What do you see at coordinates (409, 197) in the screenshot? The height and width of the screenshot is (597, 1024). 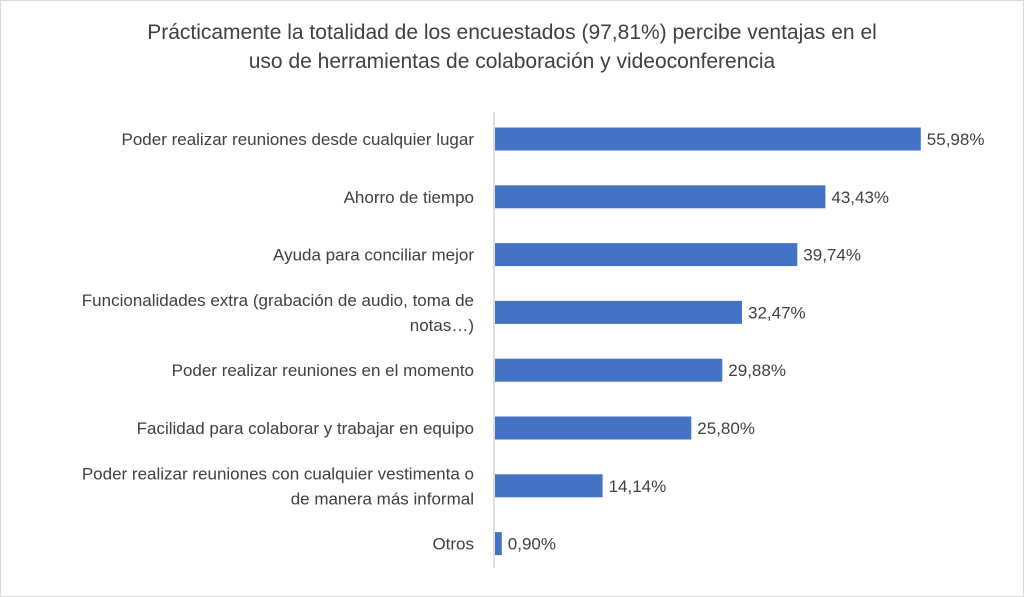 I see `category-label-1: Ahorro de tiempo` at bounding box center [409, 197].